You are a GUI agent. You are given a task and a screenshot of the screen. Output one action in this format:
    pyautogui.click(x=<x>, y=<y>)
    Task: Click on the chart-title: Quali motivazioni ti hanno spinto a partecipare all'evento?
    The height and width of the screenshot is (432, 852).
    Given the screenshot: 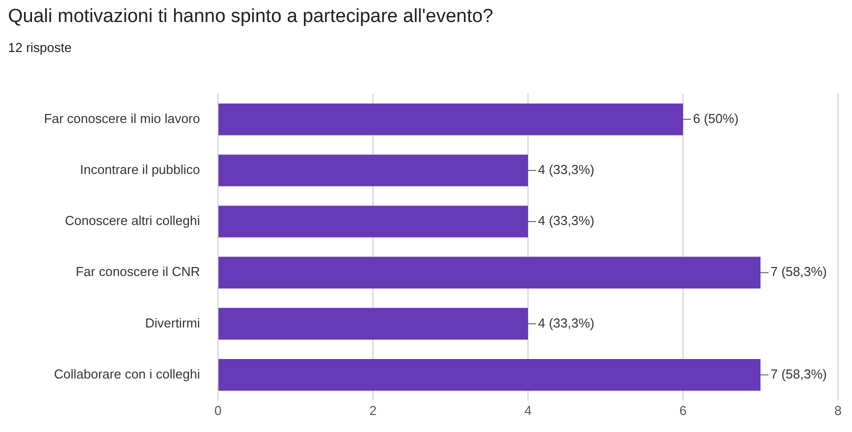 What is the action you would take?
    pyautogui.click(x=251, y=17)
    